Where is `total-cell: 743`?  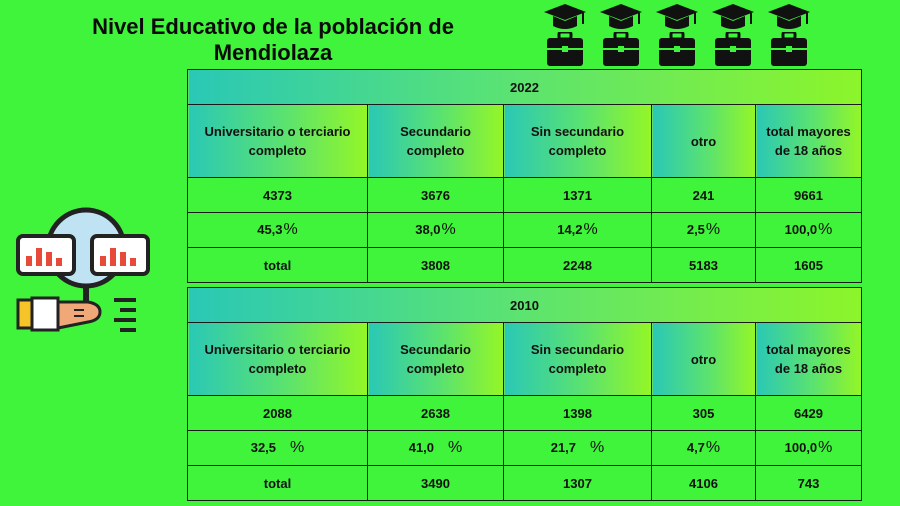 total-cell: 743 is located at coordinates (808, 483).